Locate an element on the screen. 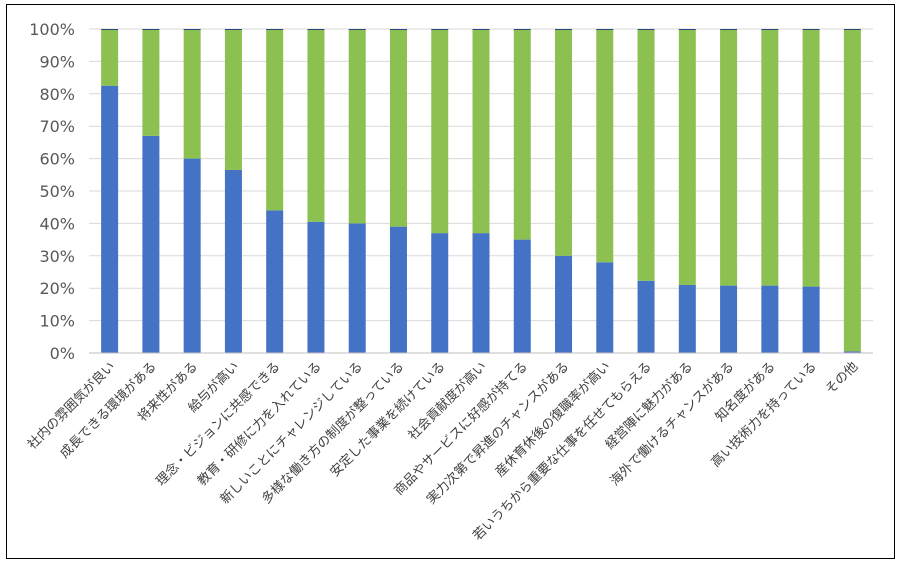 The height and width of the screenshot is (567, 903). y-tick-label: 80% is located at coordinates (57, 94).